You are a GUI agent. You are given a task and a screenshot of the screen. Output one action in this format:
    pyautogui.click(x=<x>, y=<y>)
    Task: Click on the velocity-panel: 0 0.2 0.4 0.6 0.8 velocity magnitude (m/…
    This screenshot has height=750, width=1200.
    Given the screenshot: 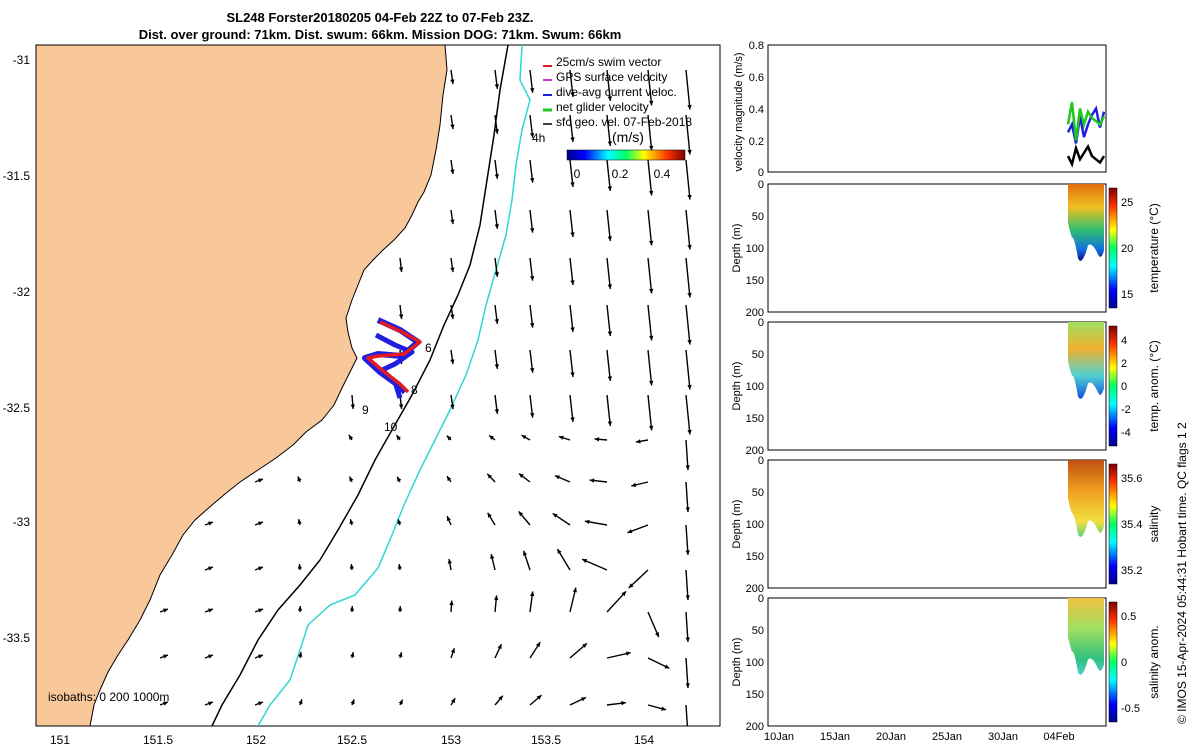 What is the action you would take?
    pyautogui.click(x=920, y=109)
    